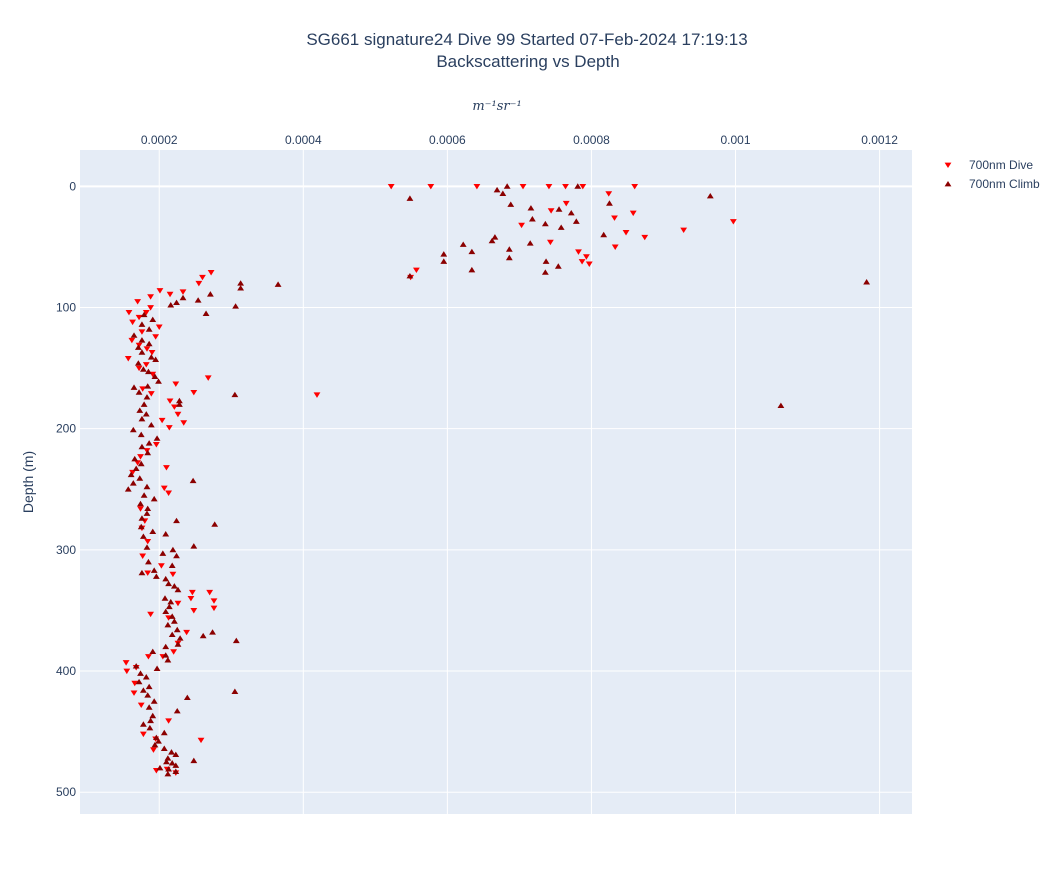 This screenshot has width=1058, height=894. Describe the element at coordinates (948, 165) in the screenshot. I see `legend-dive-marker` at that location.